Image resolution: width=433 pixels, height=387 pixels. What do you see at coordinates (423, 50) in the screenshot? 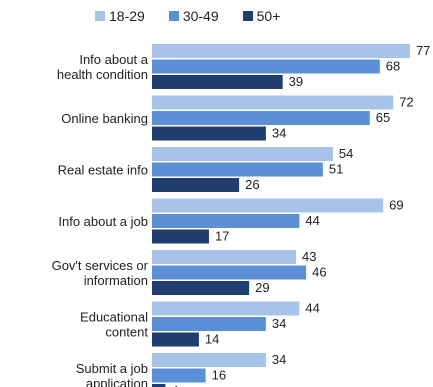
I see `data-label: 77` at bounding box center [423, 50].